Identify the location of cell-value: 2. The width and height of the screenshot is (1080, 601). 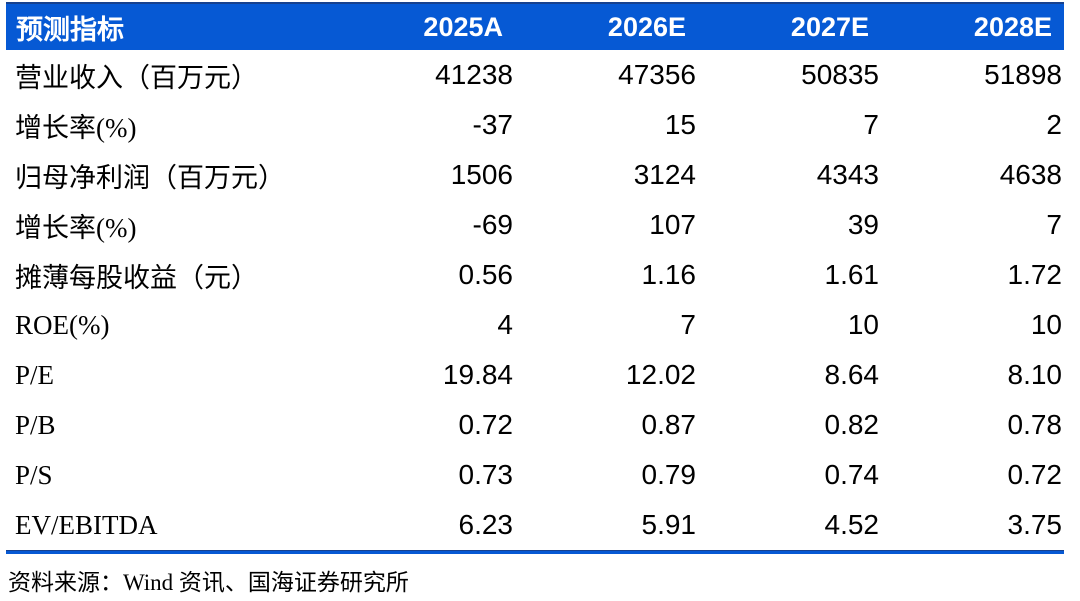
(972, 125).